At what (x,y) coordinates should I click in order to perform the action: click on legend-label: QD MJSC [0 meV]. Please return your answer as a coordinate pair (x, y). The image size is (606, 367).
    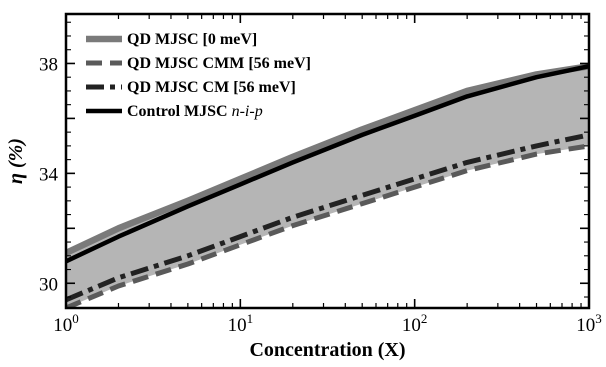
    Looking at the image, I should click on (192, 39).